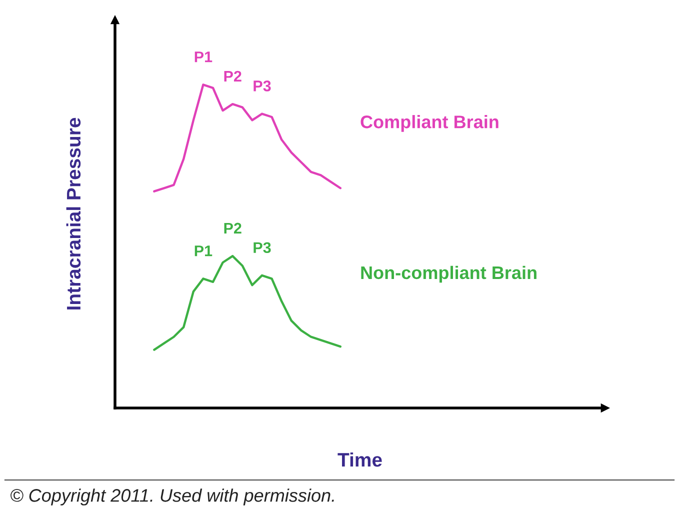 The height and width of the screenshot is (524, 679). What do you see at coordinates (73, 214) in the screenshot?
I see `y-axis-title: Intracranial Pressure` at bounding box center [73, 214].